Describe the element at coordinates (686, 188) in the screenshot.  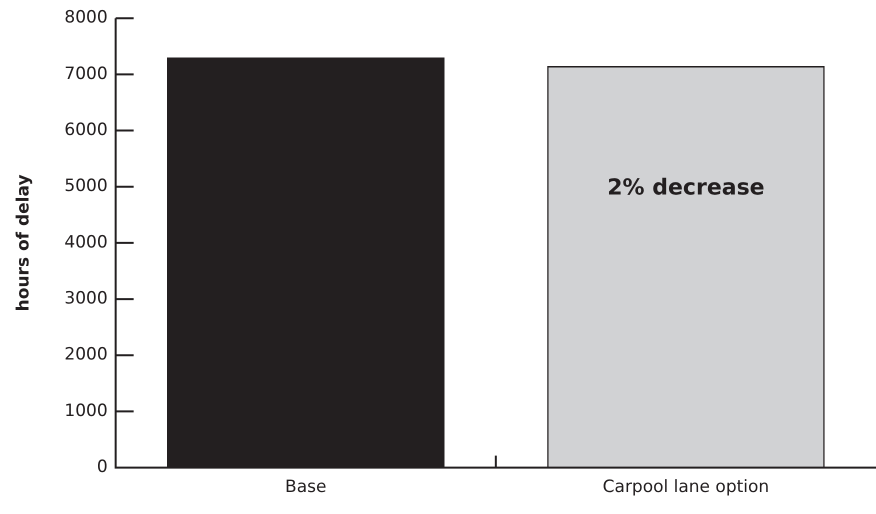
I see `annotation: 2% decrease` at that location.